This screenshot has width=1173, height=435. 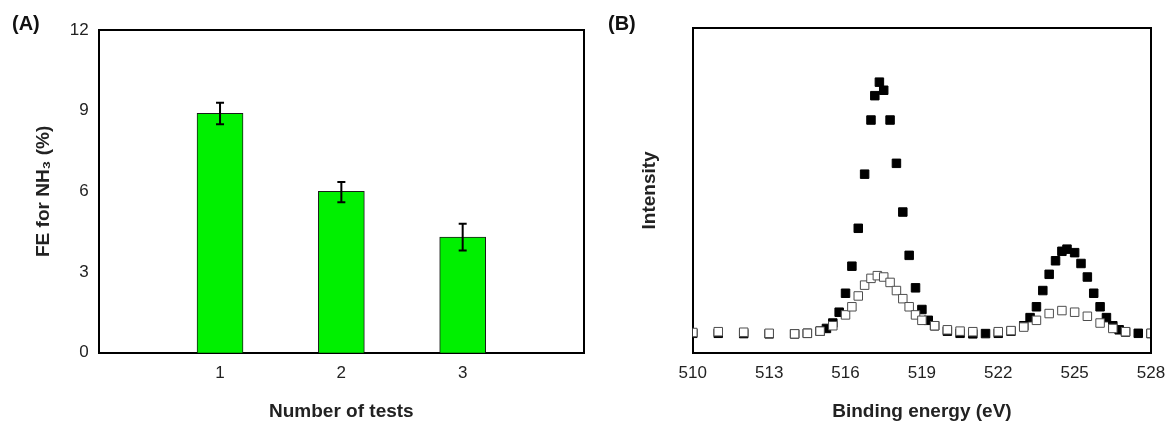 I want to click on x-tick-label: 3, so click(x=462, y=372).